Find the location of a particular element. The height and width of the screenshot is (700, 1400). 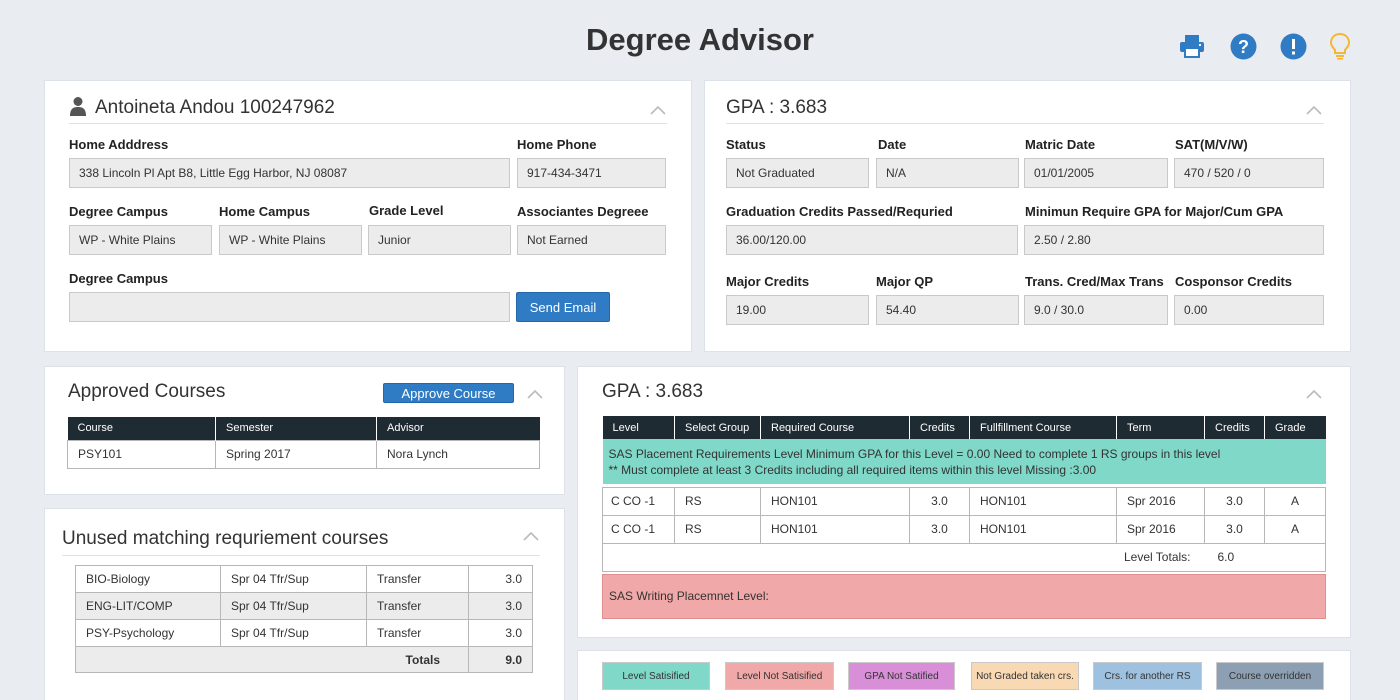

course-cell: PSY-Psychology is located at coordinates (148, 633).